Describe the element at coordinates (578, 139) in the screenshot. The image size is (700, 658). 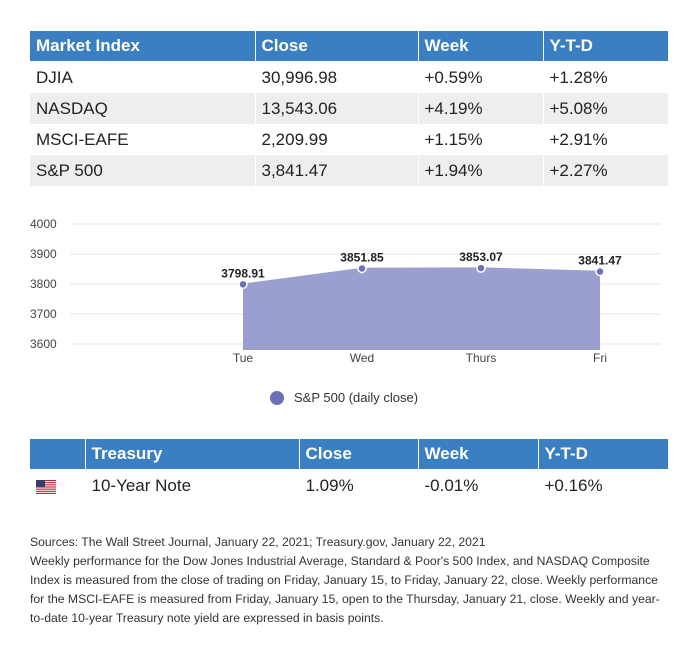
I see `index-ytd: +2.91%` at that location.